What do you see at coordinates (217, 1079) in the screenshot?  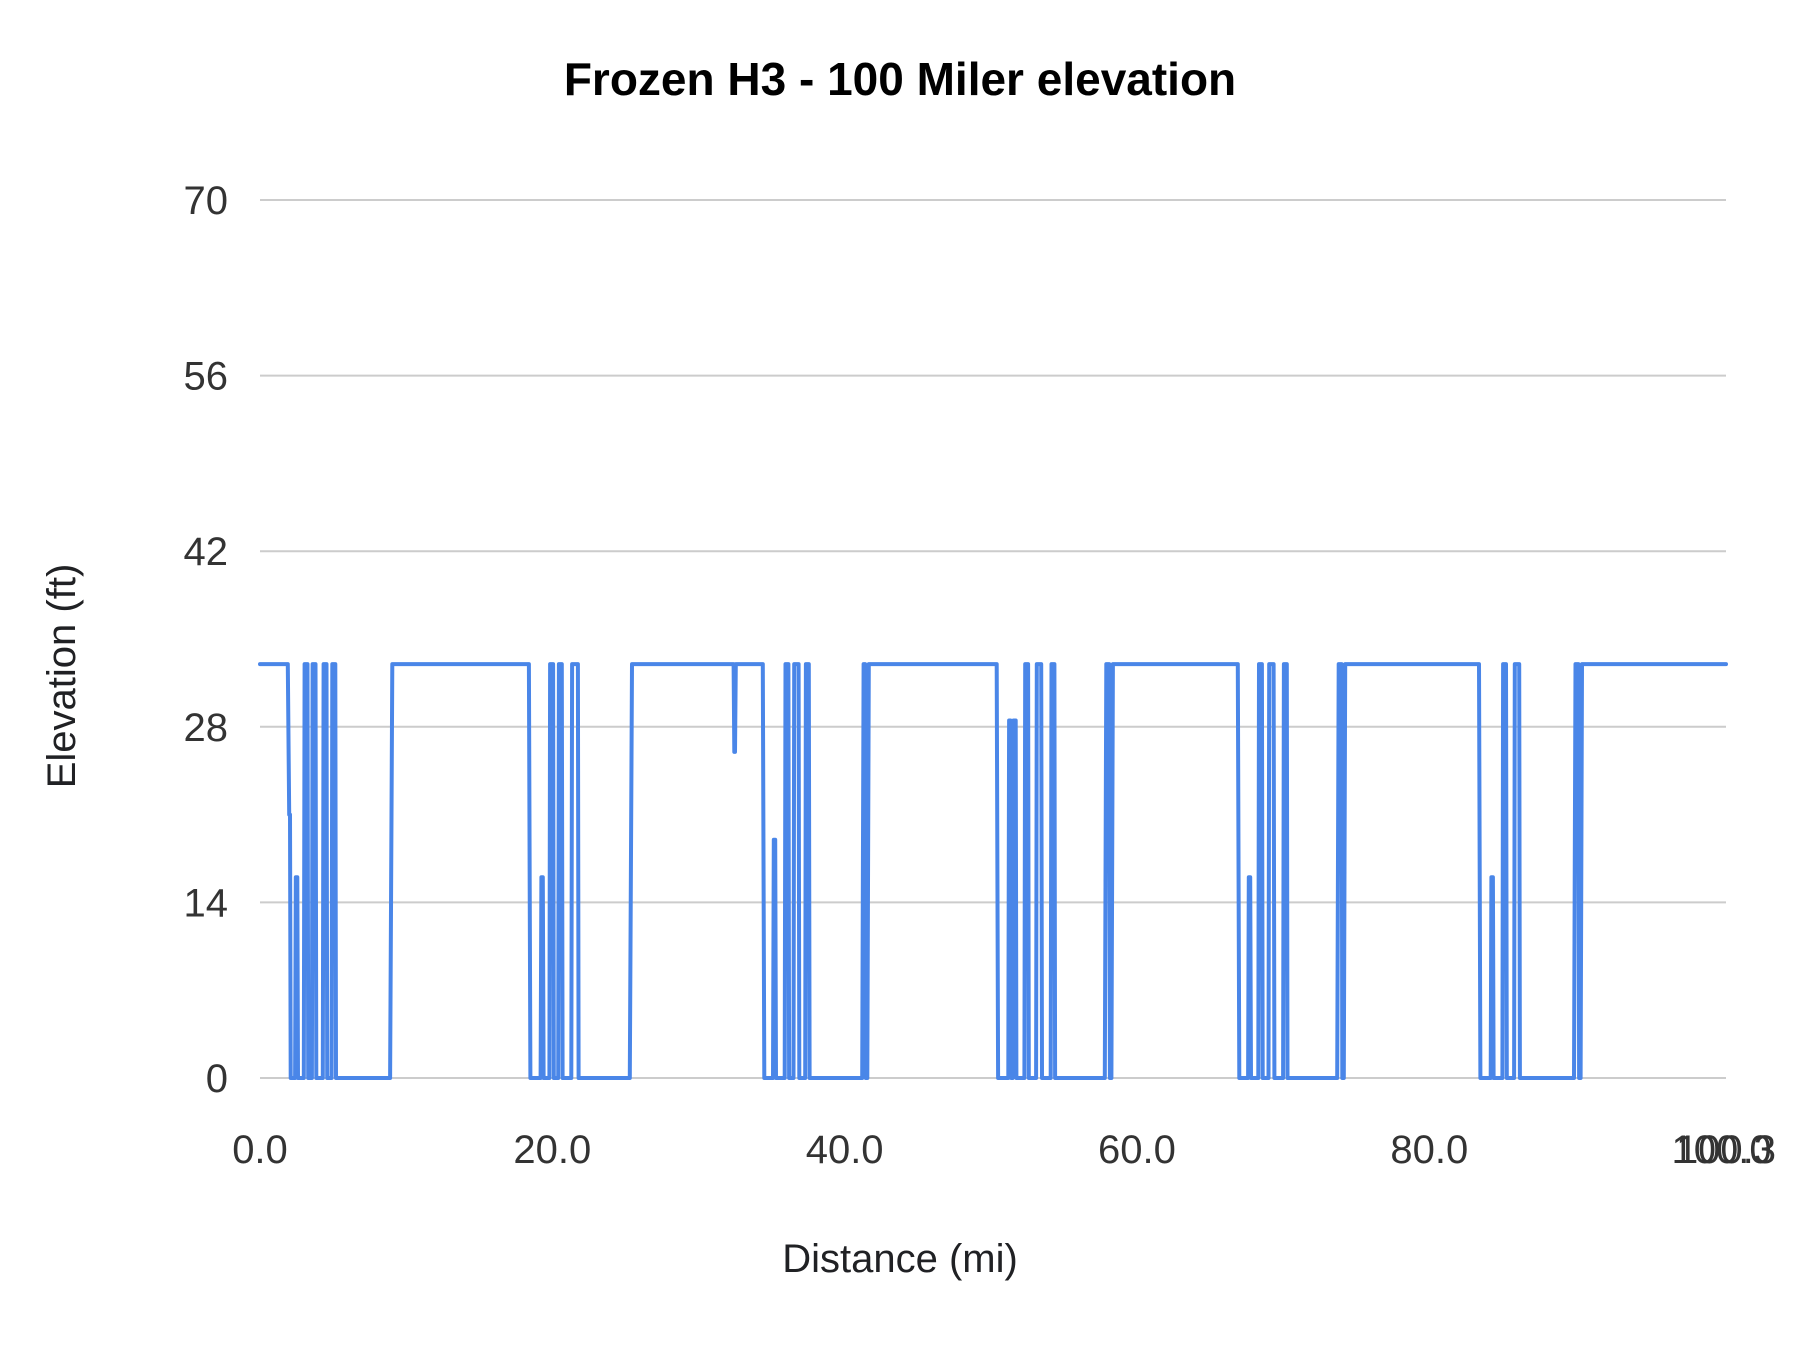 I see `y-tick-label-0: 0` at bounding box center [217, 1079].